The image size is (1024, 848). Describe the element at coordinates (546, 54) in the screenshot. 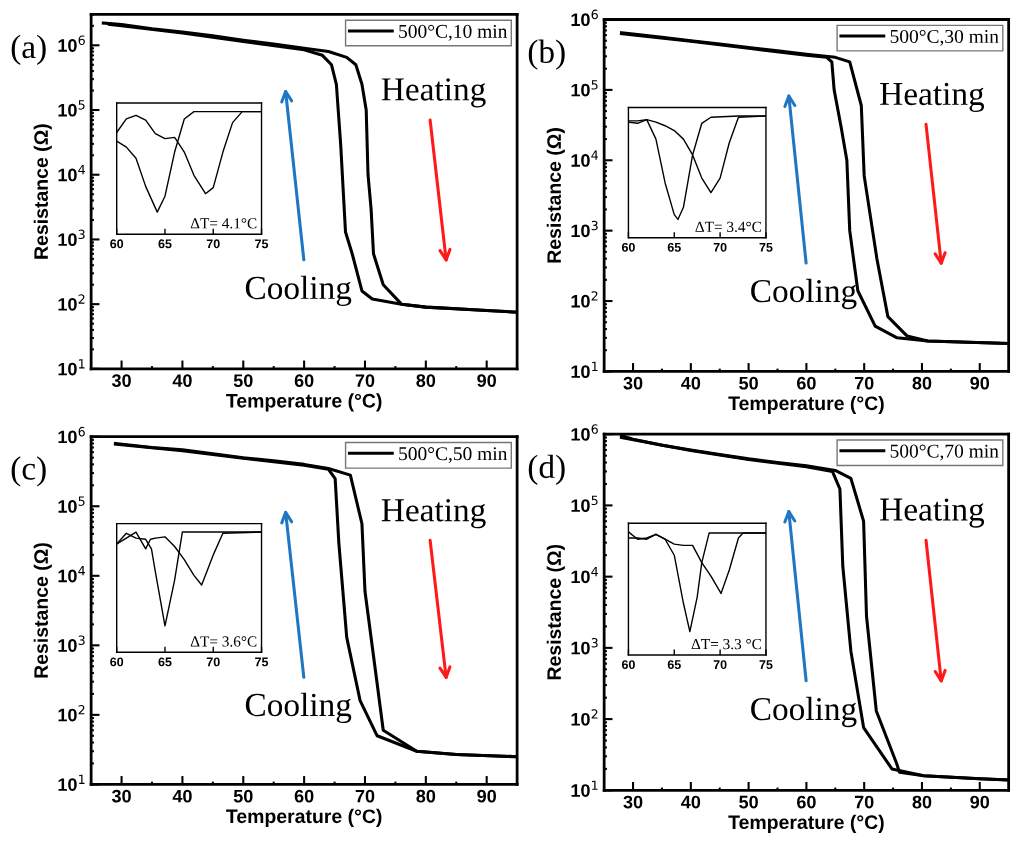

I see `text: (b)` at that location.